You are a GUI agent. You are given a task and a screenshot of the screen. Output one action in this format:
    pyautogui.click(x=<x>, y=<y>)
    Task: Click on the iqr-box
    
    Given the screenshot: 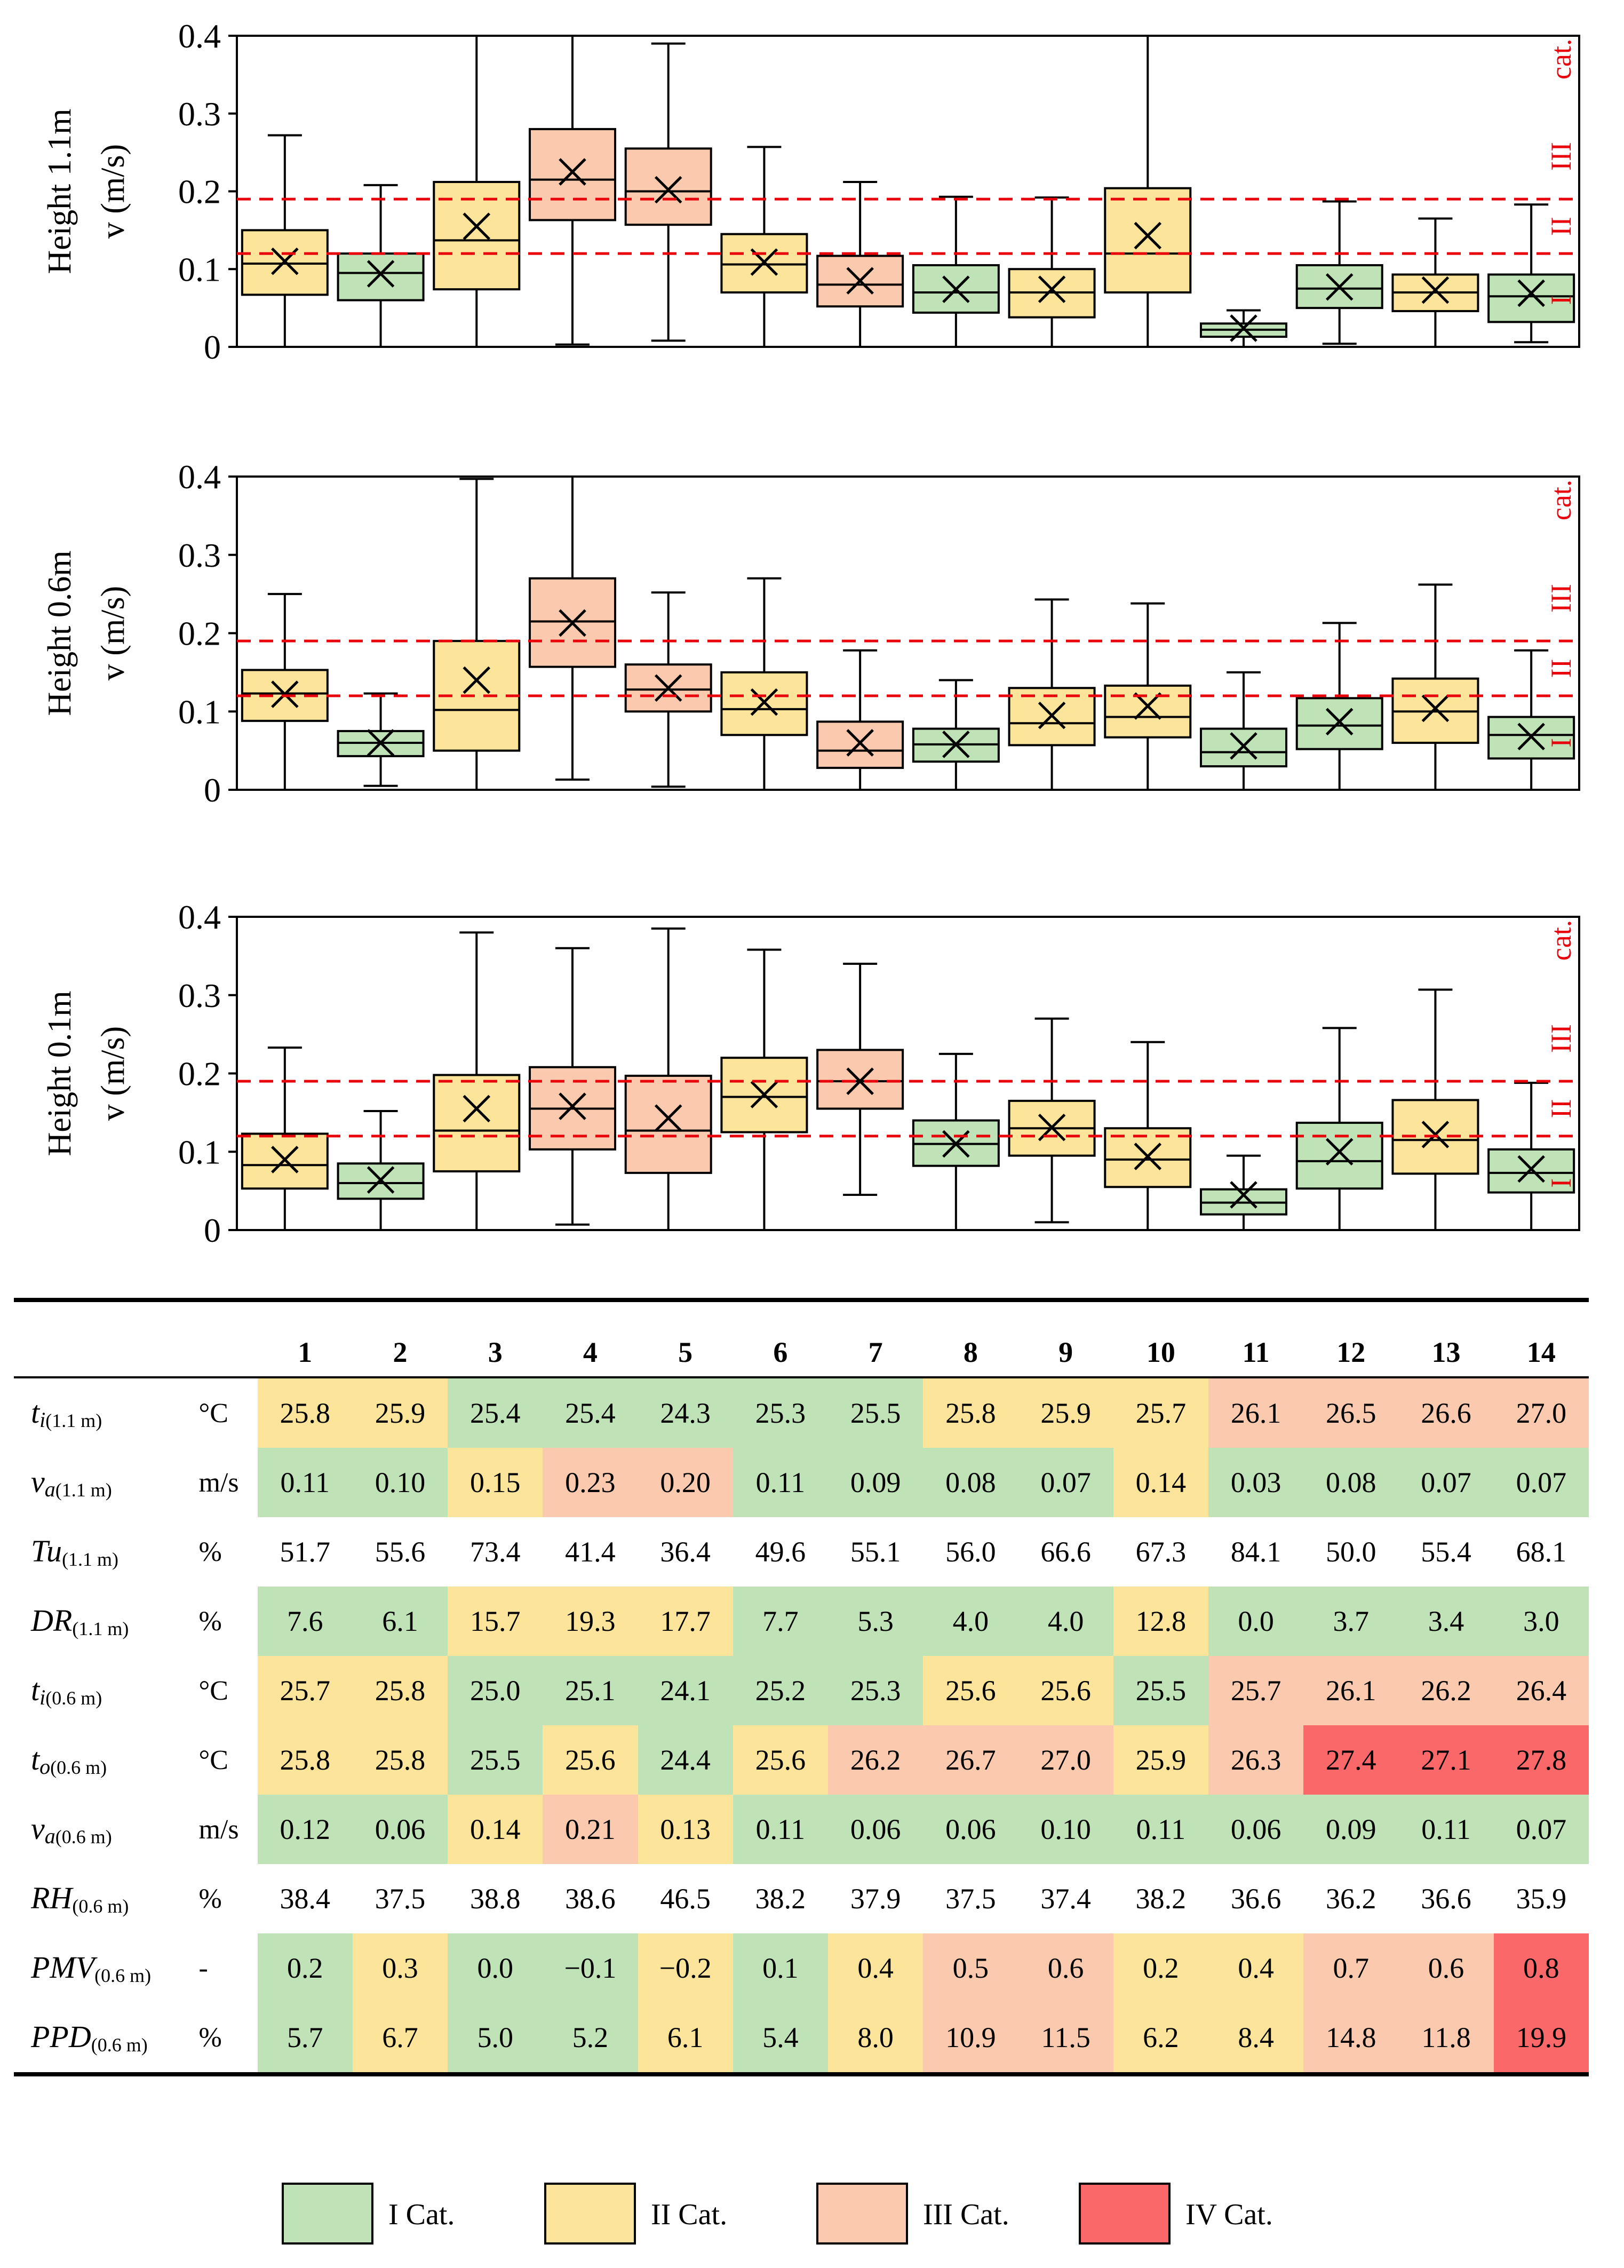 What is the action you would take?
    pyautogui.click(x=860, y=744)
    